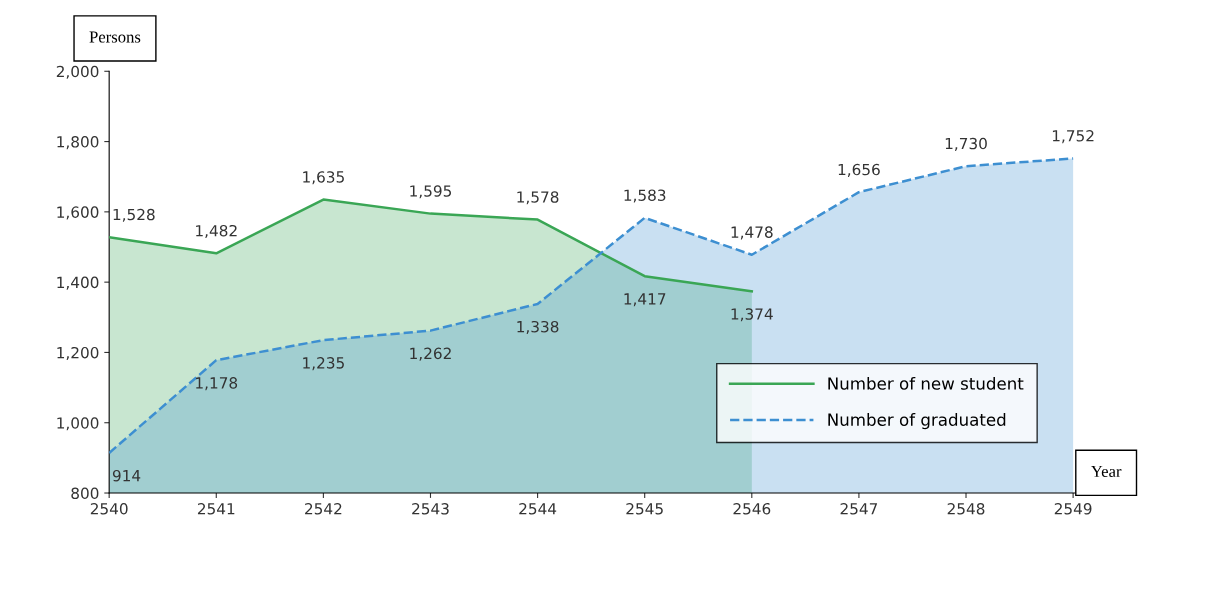  I want to click on data-label: 1,478, so click(752, 233).